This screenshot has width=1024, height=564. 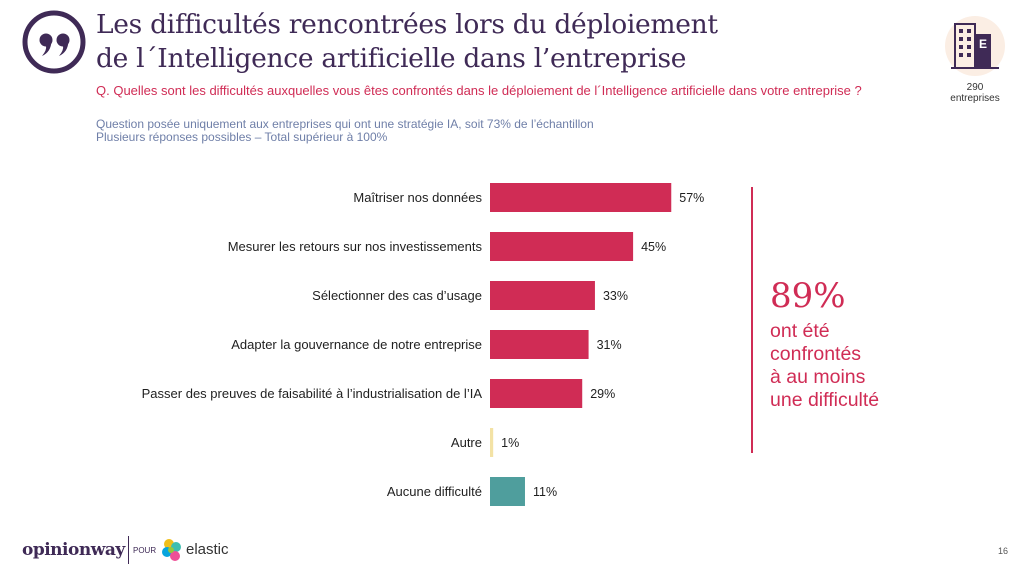 What do you see at coordinates (975, 87) in the screenshot?
I see `sample-count: 290` at bounding box center [975, 87].